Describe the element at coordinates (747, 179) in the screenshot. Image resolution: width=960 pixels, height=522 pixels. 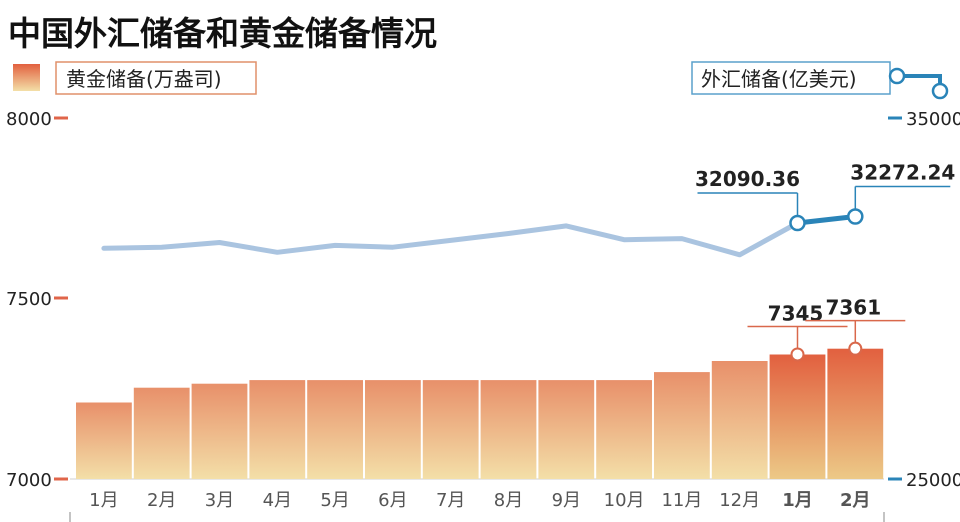
I see `line-value-label-12: 32090.36` at that location.